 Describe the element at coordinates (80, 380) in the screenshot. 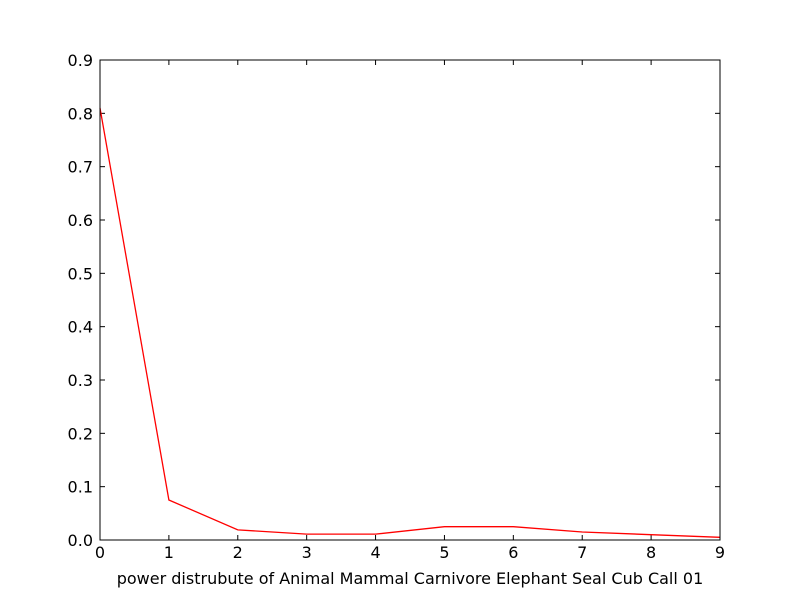

I see `y-tick-label: 0.3` at that location.